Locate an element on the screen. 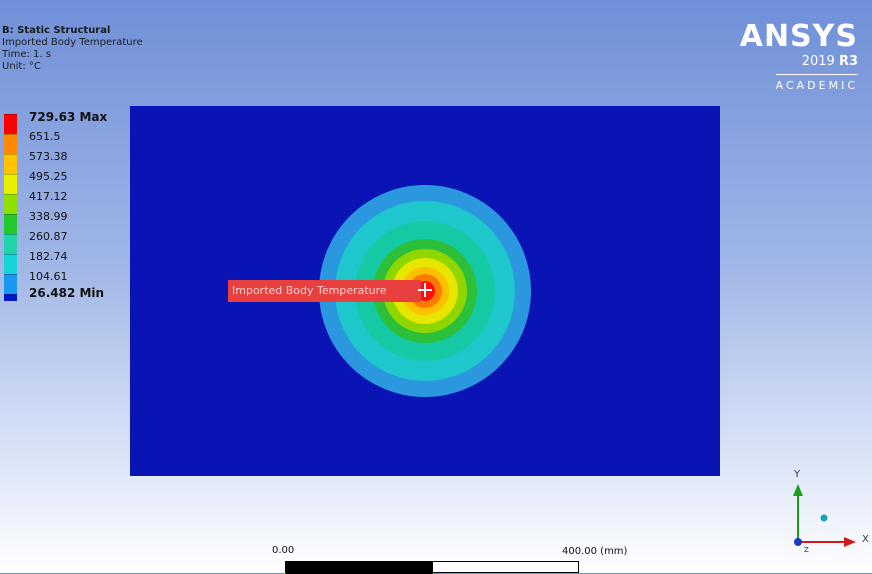 Image resolution: width=872 pixels, height=574 pixels. legend-label: 729.63 Max is located at coordinates (68, 117).